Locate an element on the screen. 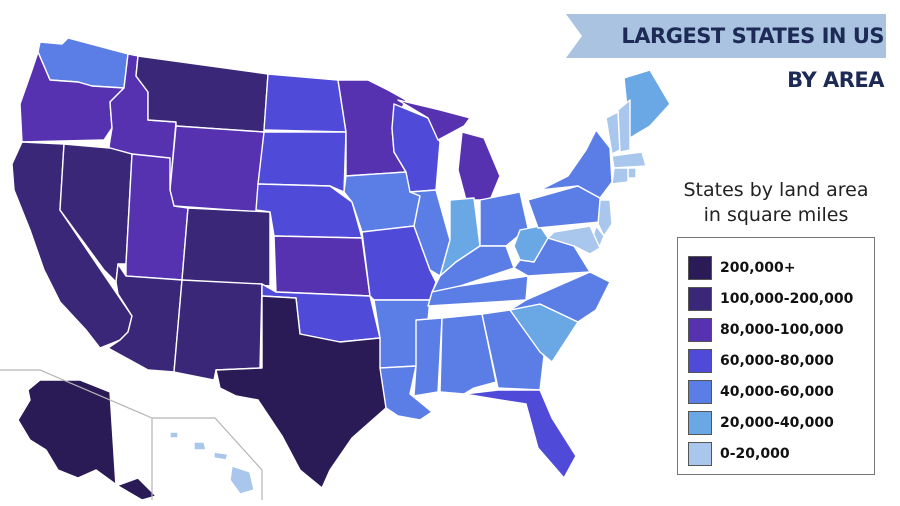 The height and width of the screenshot is (506, 900). legend-label: 20,000-40,000 is located at coordinates (777, 423).